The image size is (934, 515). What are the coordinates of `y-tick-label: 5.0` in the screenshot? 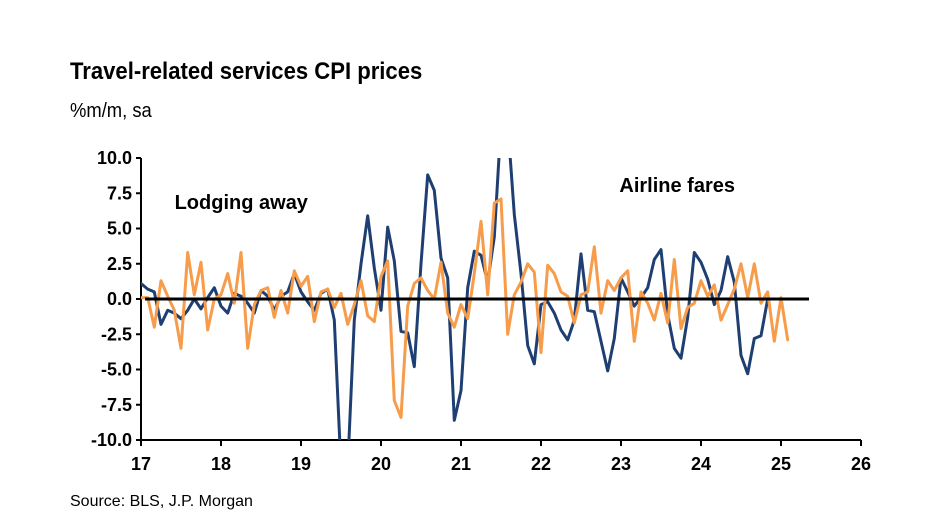 It's located at (119, 229).